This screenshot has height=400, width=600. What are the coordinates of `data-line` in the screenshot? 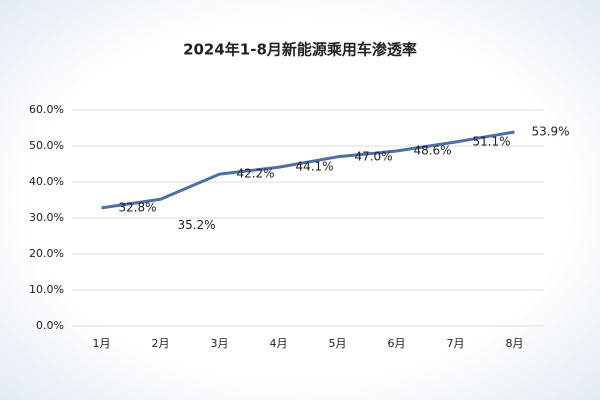 It's located at (308, 170).